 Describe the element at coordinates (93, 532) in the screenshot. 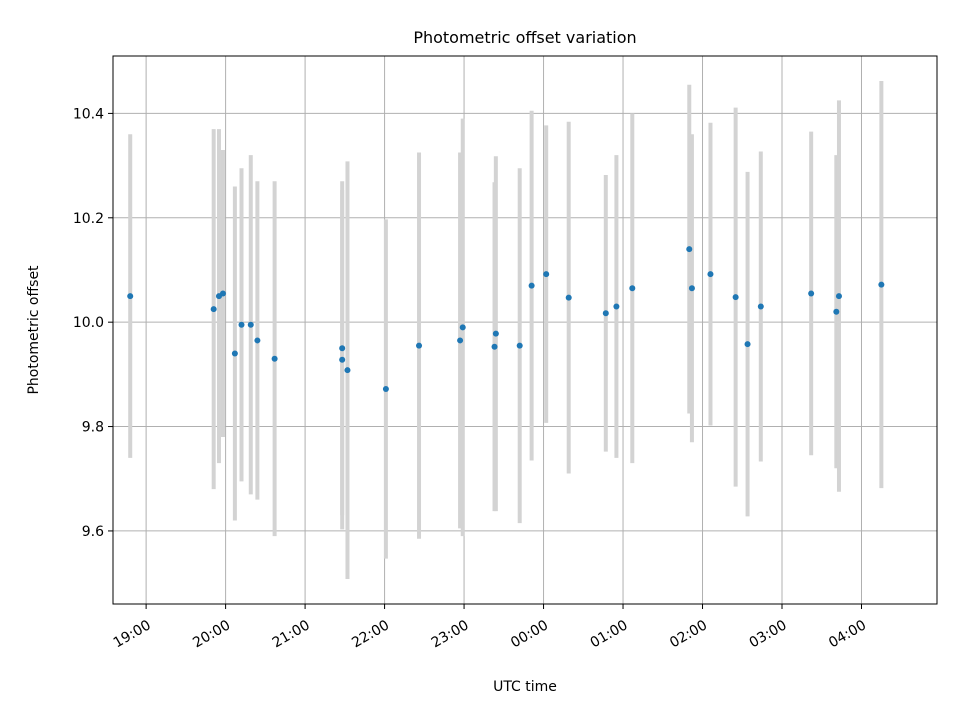

I see `y-tick-label: 9.6` at that location.